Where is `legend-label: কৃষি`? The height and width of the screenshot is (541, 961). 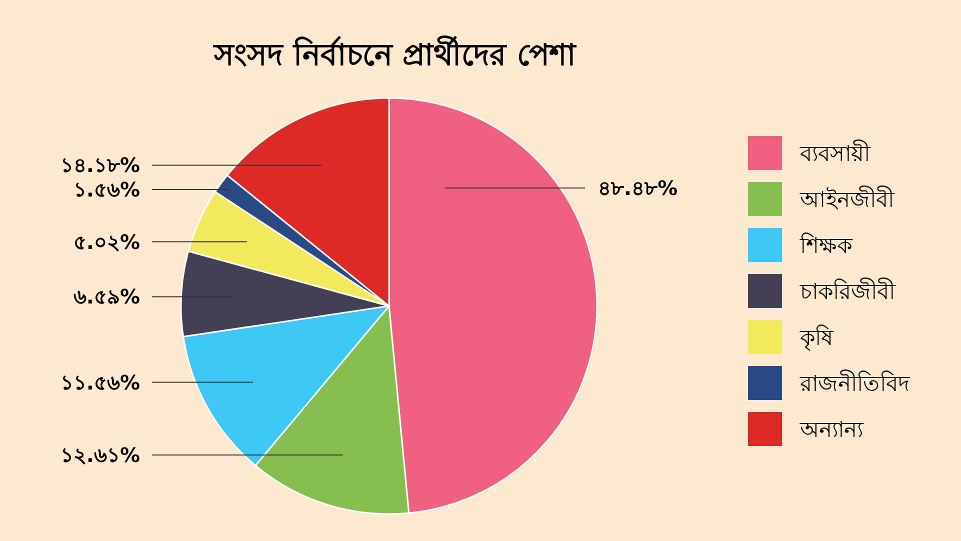 legend-label: কৃষি is located at coordinates (816, 338).